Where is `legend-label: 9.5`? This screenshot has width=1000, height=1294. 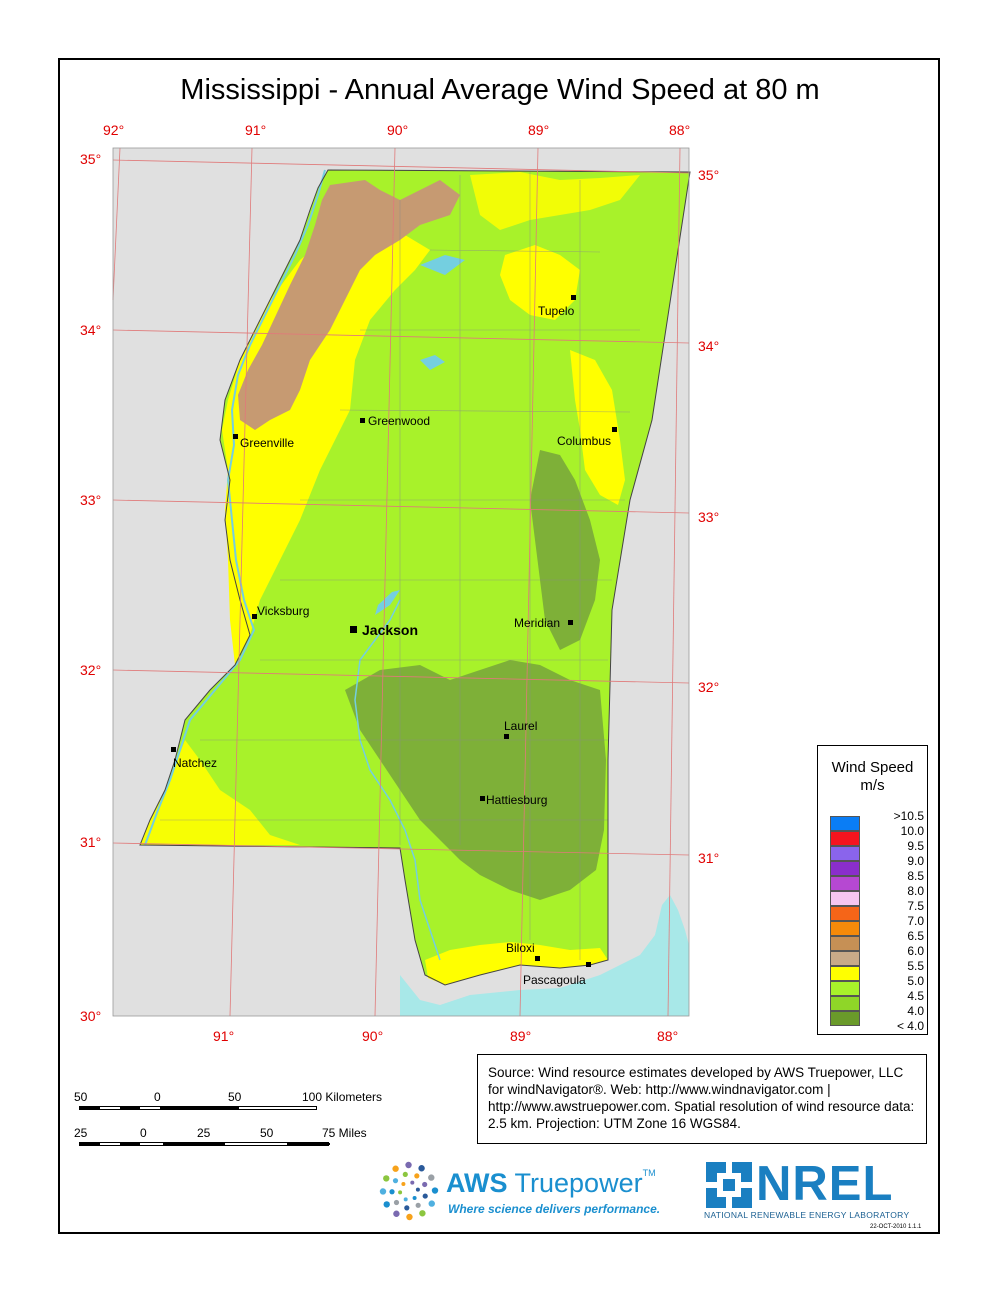
legend-label: 9.5 is located at coordinates (915, 846).